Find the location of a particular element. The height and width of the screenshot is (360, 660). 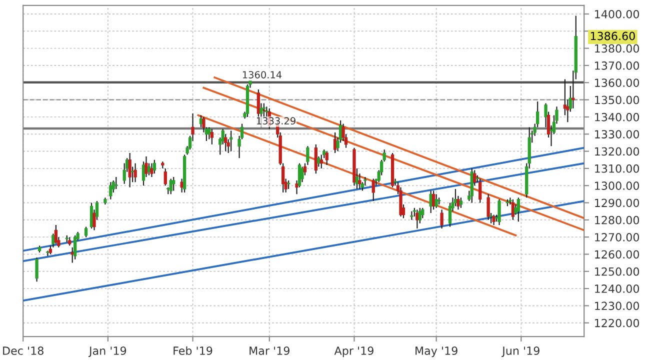

x-tick-label: Feb '19 is located at coordinates (193, 350).